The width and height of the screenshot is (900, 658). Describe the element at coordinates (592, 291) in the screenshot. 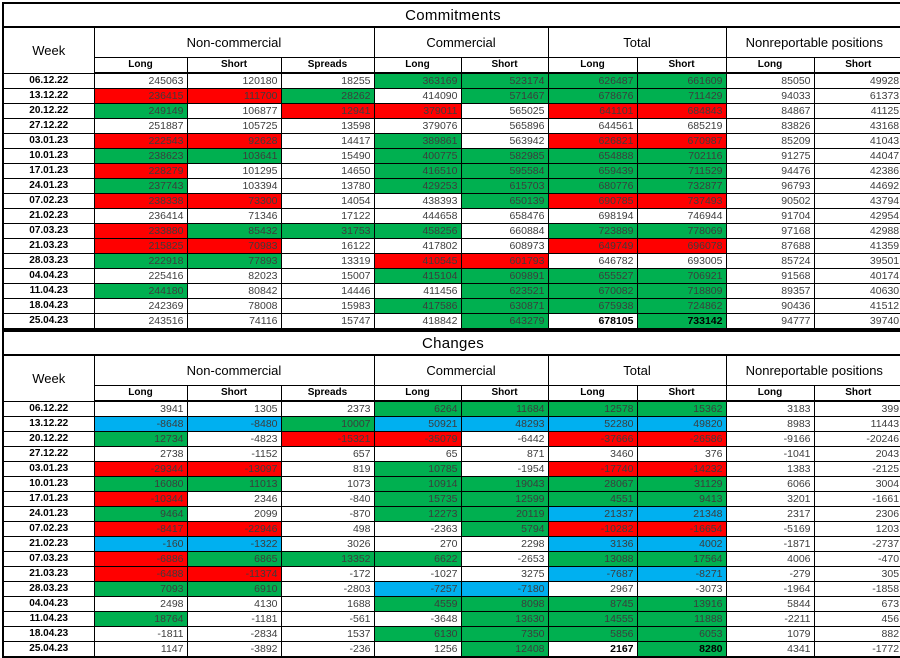

I see `value-cell: 670082` at that location.